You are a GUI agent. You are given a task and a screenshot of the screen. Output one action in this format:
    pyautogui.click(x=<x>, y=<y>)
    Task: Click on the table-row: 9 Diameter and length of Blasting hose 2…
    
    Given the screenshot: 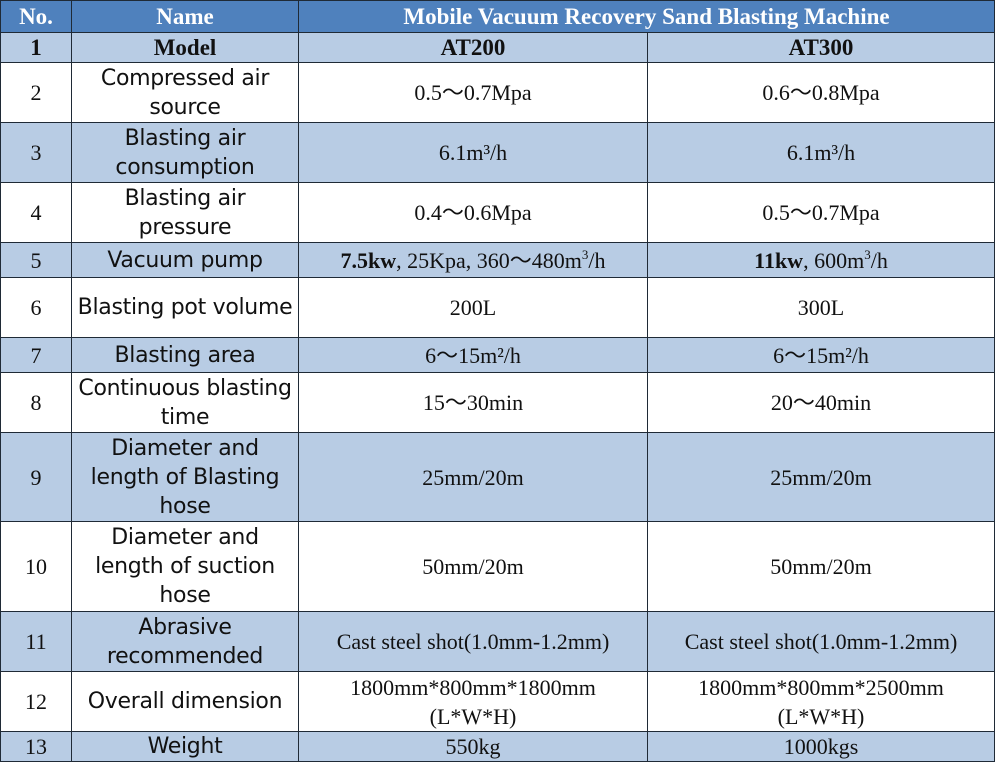 What is the action you would take?
    pyautogui.click(x=497, y=477)
    